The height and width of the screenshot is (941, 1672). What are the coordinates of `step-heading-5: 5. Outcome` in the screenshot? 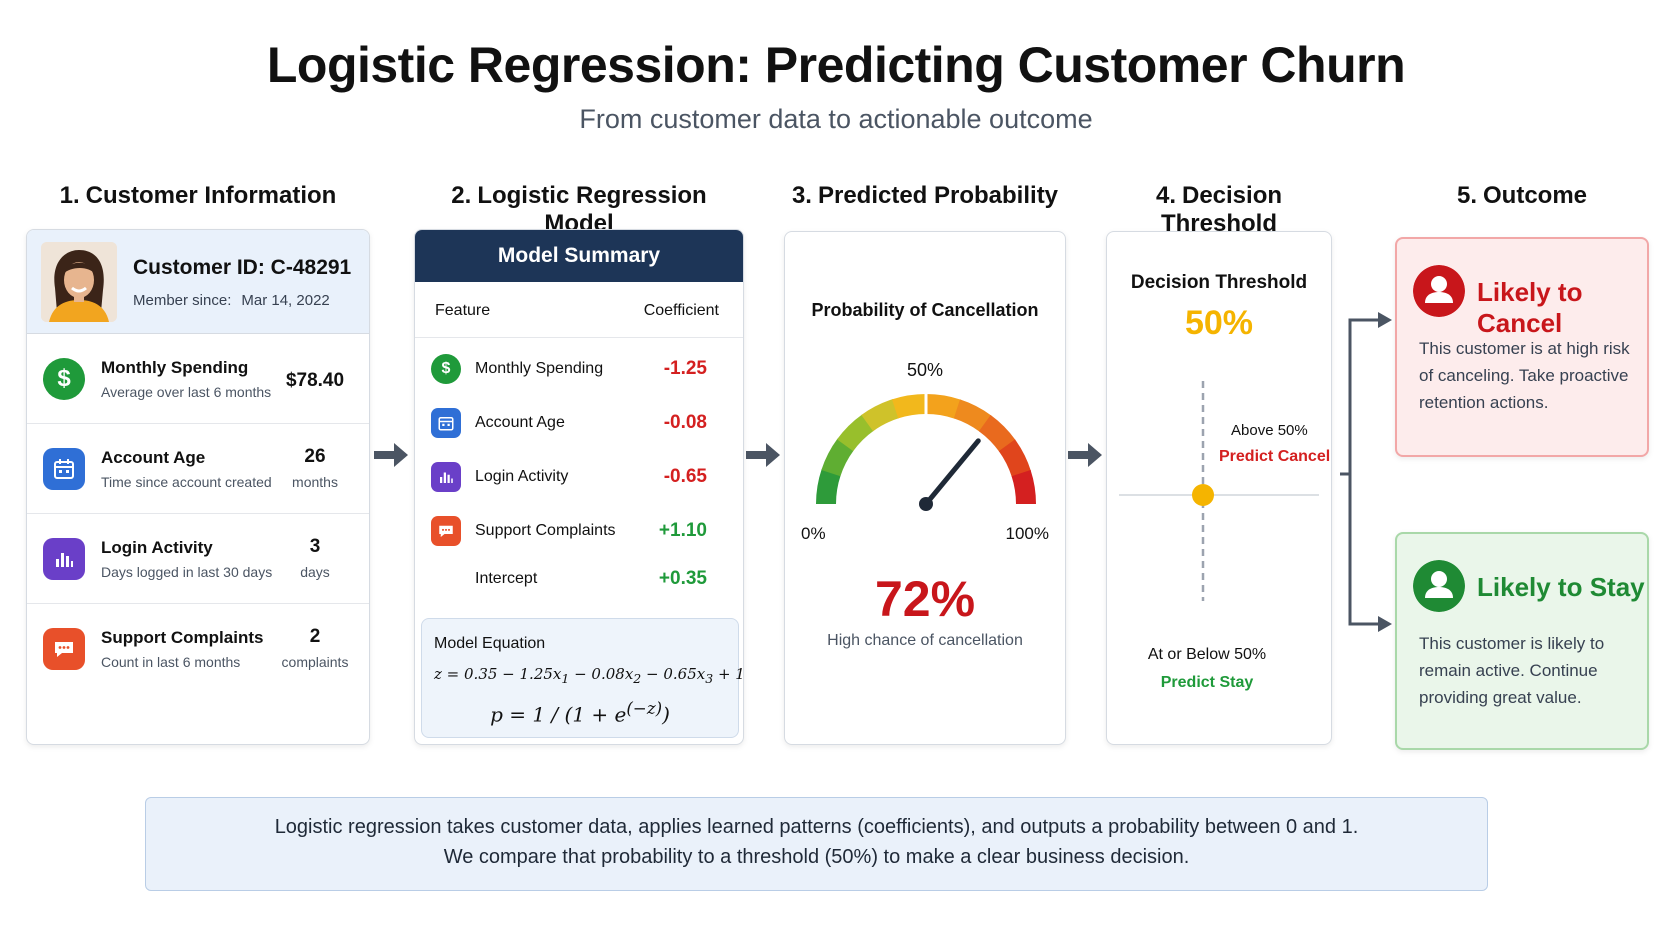 It's located at (1522, 196).